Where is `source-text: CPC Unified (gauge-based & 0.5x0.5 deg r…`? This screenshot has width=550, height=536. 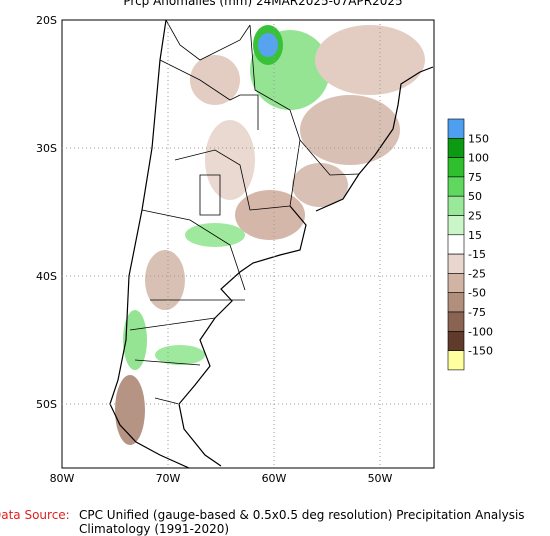 source-text: CPC Unified (gauge-based & 0.5x0.5 deg r… is located at coordinates (302, 515).